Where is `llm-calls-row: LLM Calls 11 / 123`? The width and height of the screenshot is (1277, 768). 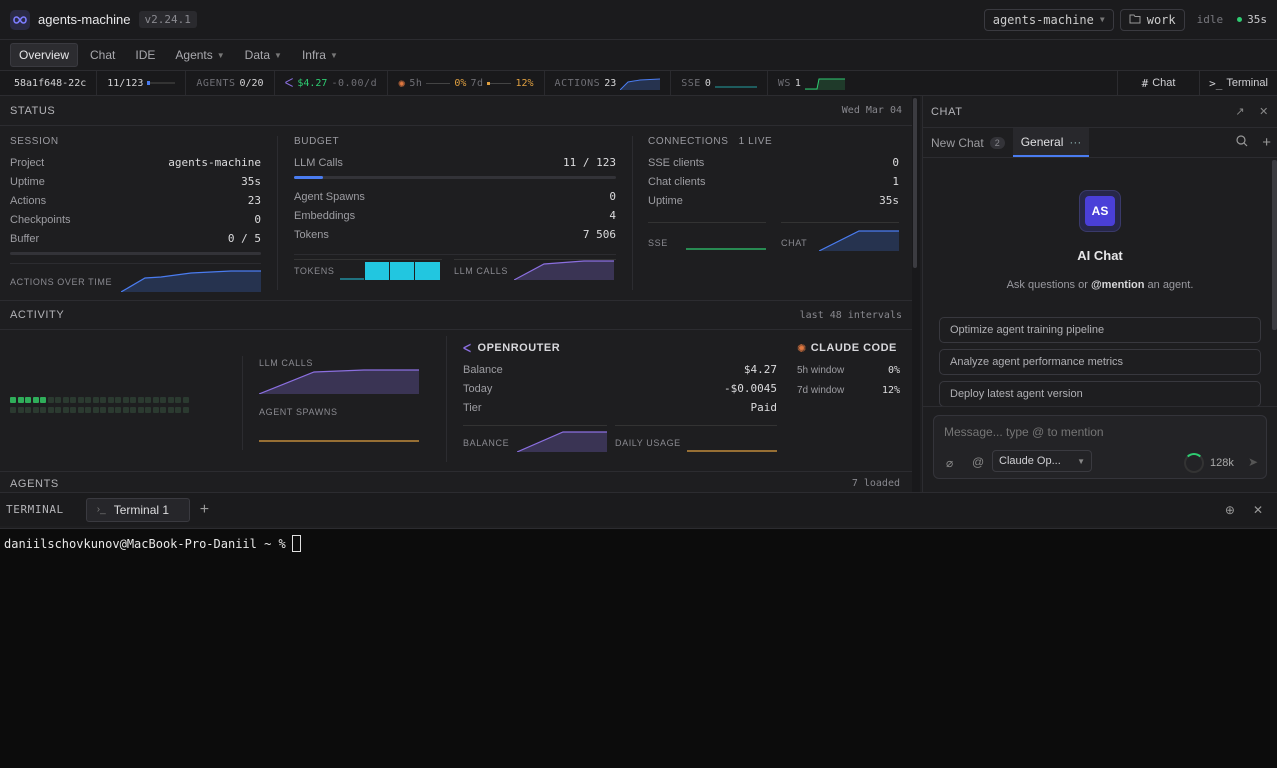 llm-calls-row: LLM Calls 11 / 123 is located at coordinates (455, 162).